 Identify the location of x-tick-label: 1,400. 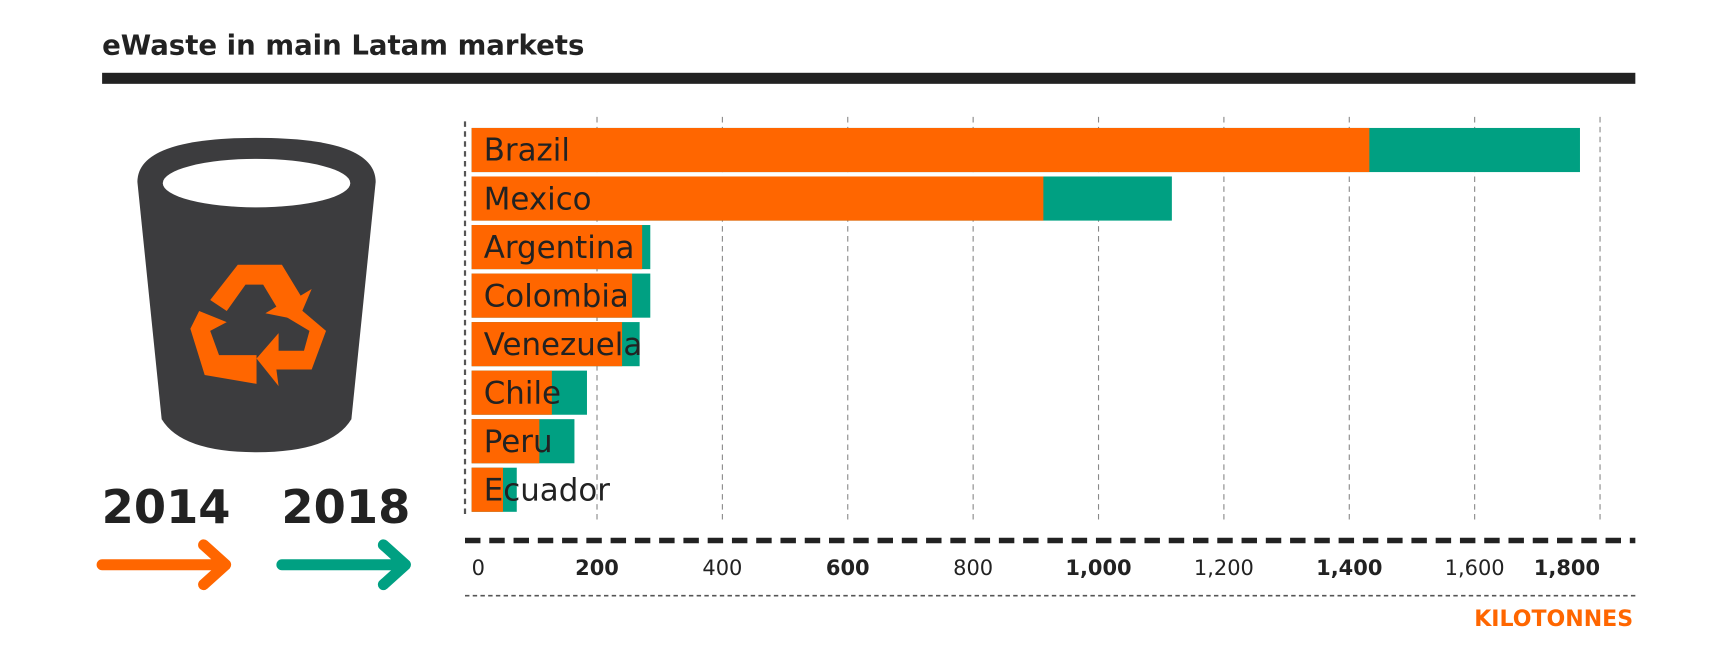
(1349, 568).